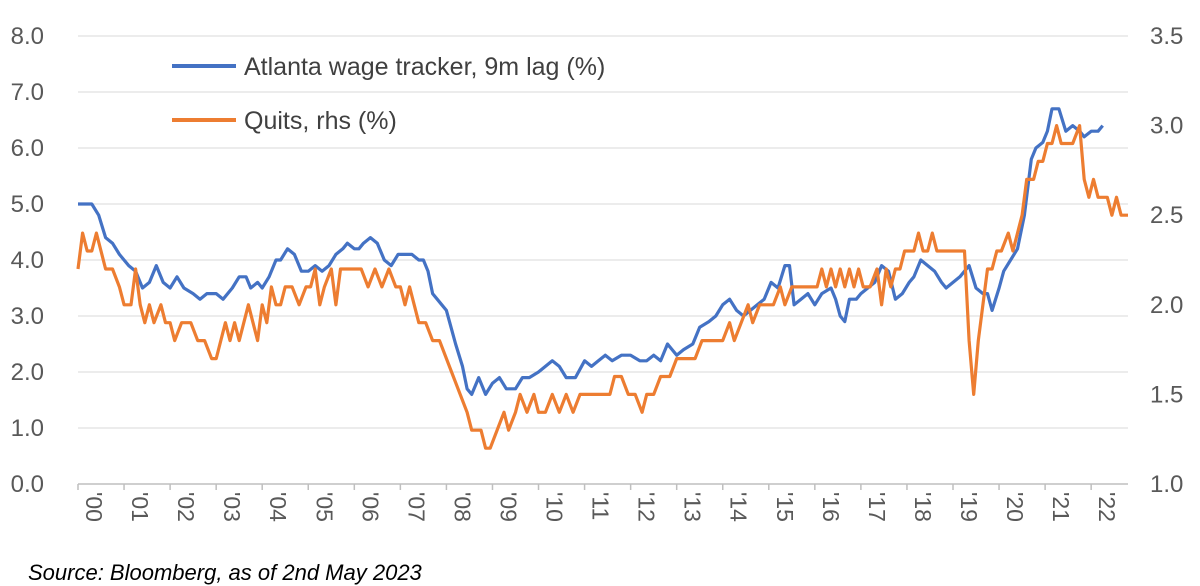 This screenshot has height=586, width=1200. Describe the element at coordinates (601, 506) in the screenshot. I see `x-tick-label: '11` at that location.